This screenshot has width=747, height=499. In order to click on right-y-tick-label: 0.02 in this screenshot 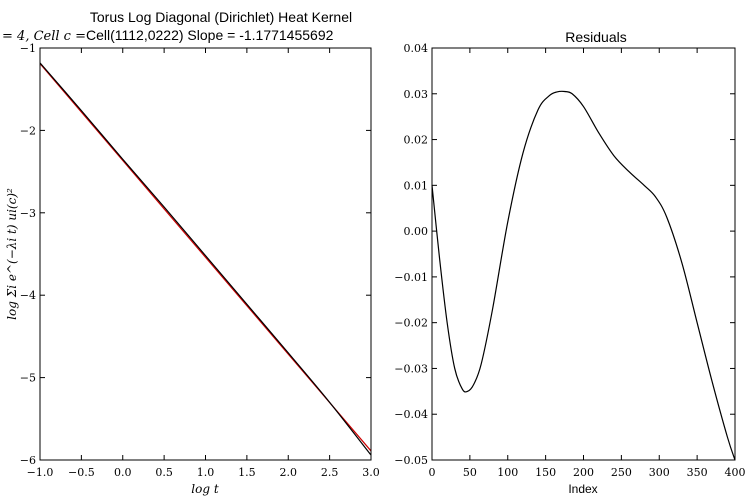, I will do `click(416, 140)`.